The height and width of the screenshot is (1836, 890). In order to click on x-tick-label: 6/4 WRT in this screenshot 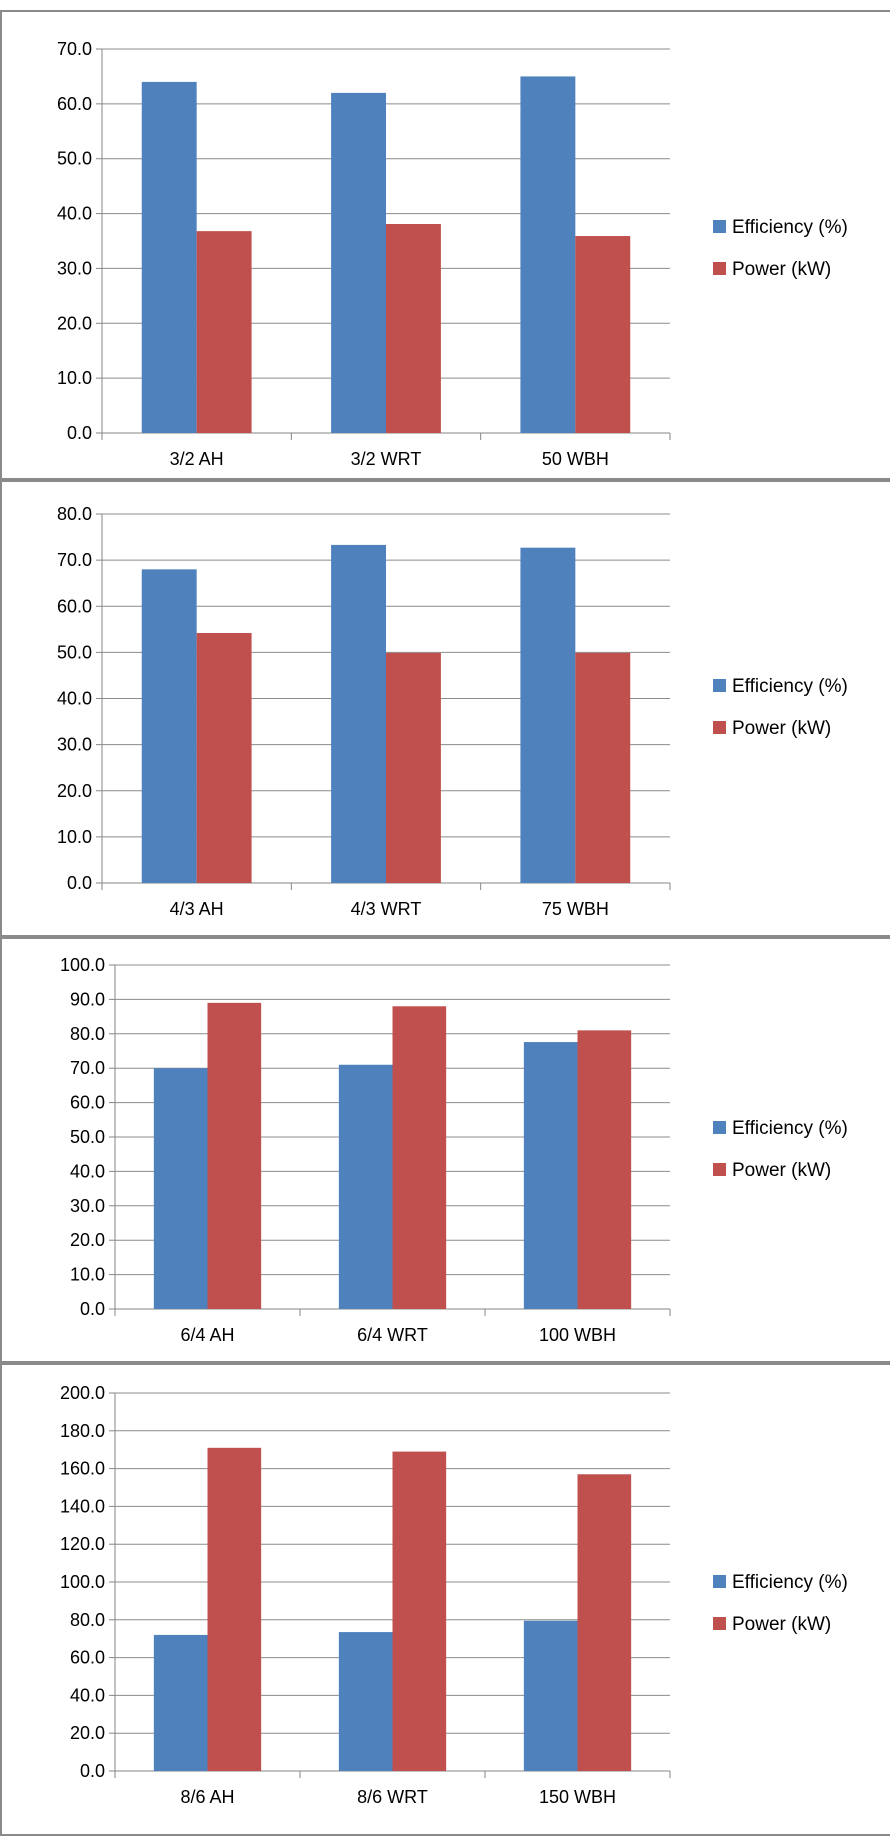, I will do `click(392, 1335)`.